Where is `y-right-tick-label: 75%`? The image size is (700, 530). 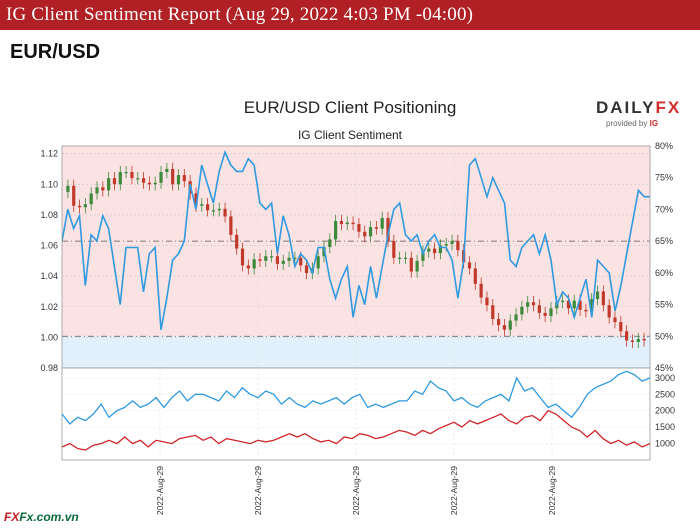
y-right-tick-label: 75% is located at coordinates (664, 178).